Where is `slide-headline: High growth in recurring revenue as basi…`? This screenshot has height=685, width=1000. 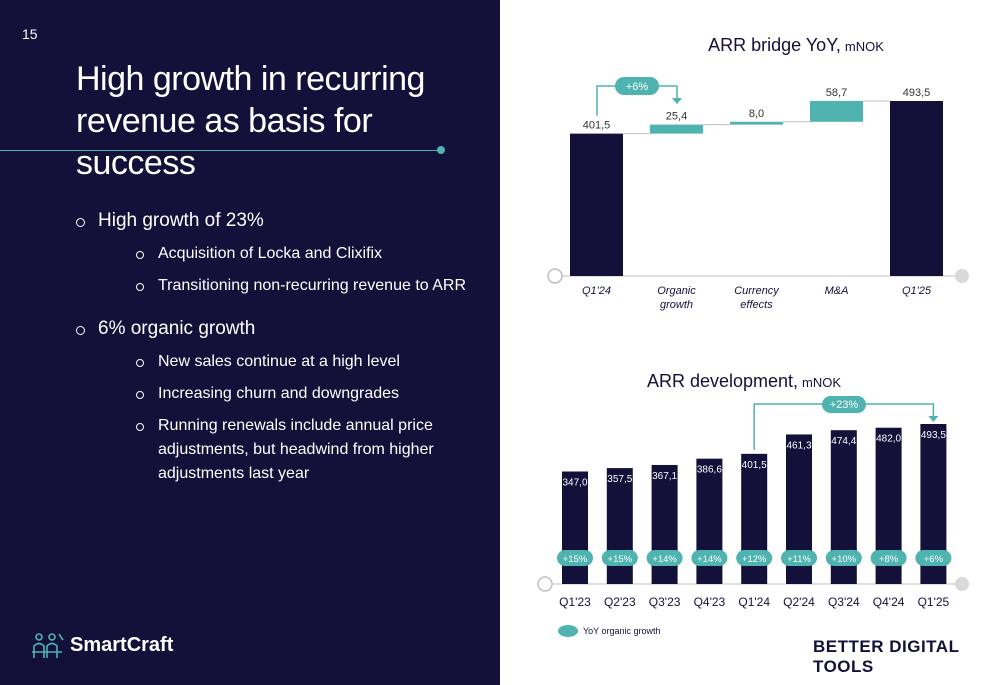 slide-headline: High growth in recurring revenue as basi… is located at coordinates (250, 121).